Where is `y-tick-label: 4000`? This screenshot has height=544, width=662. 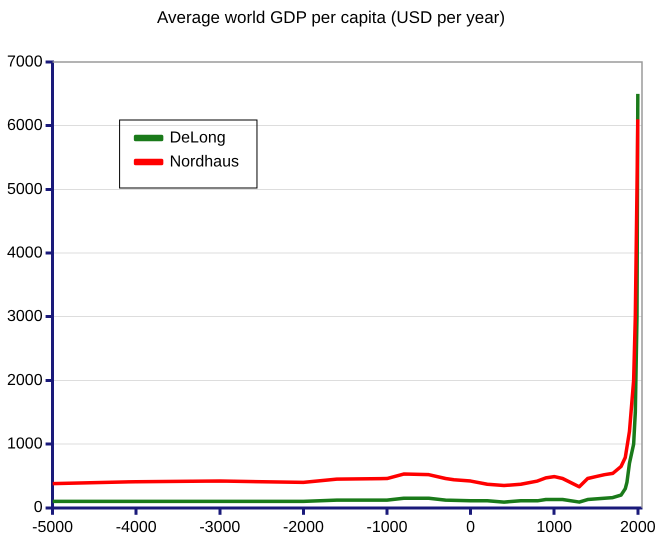 y-tick-label: 4000 is located at coordinates (25, 253).